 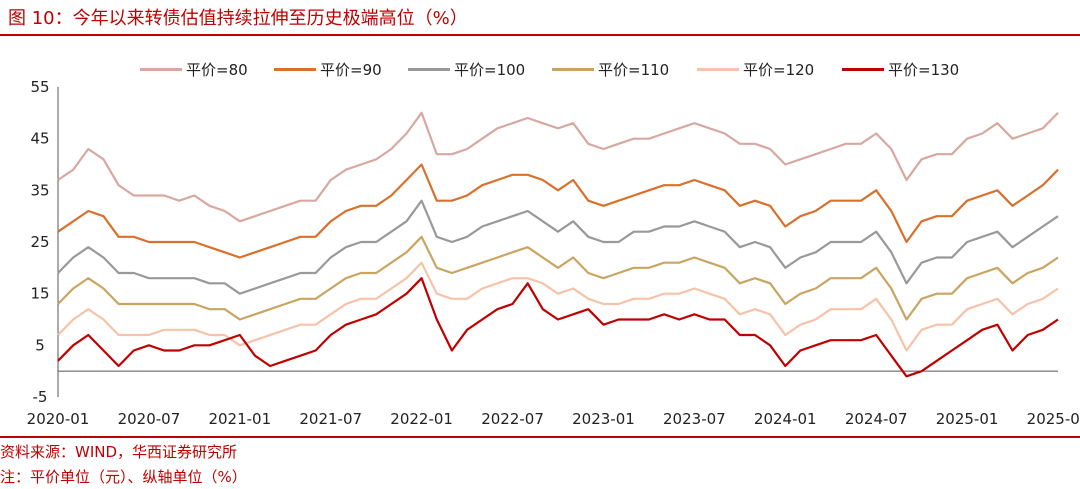 What do you see at coordinates (217, 69) in the screenshot?
I see `legend-label: 平价=80` at bounding box center [217, 69].